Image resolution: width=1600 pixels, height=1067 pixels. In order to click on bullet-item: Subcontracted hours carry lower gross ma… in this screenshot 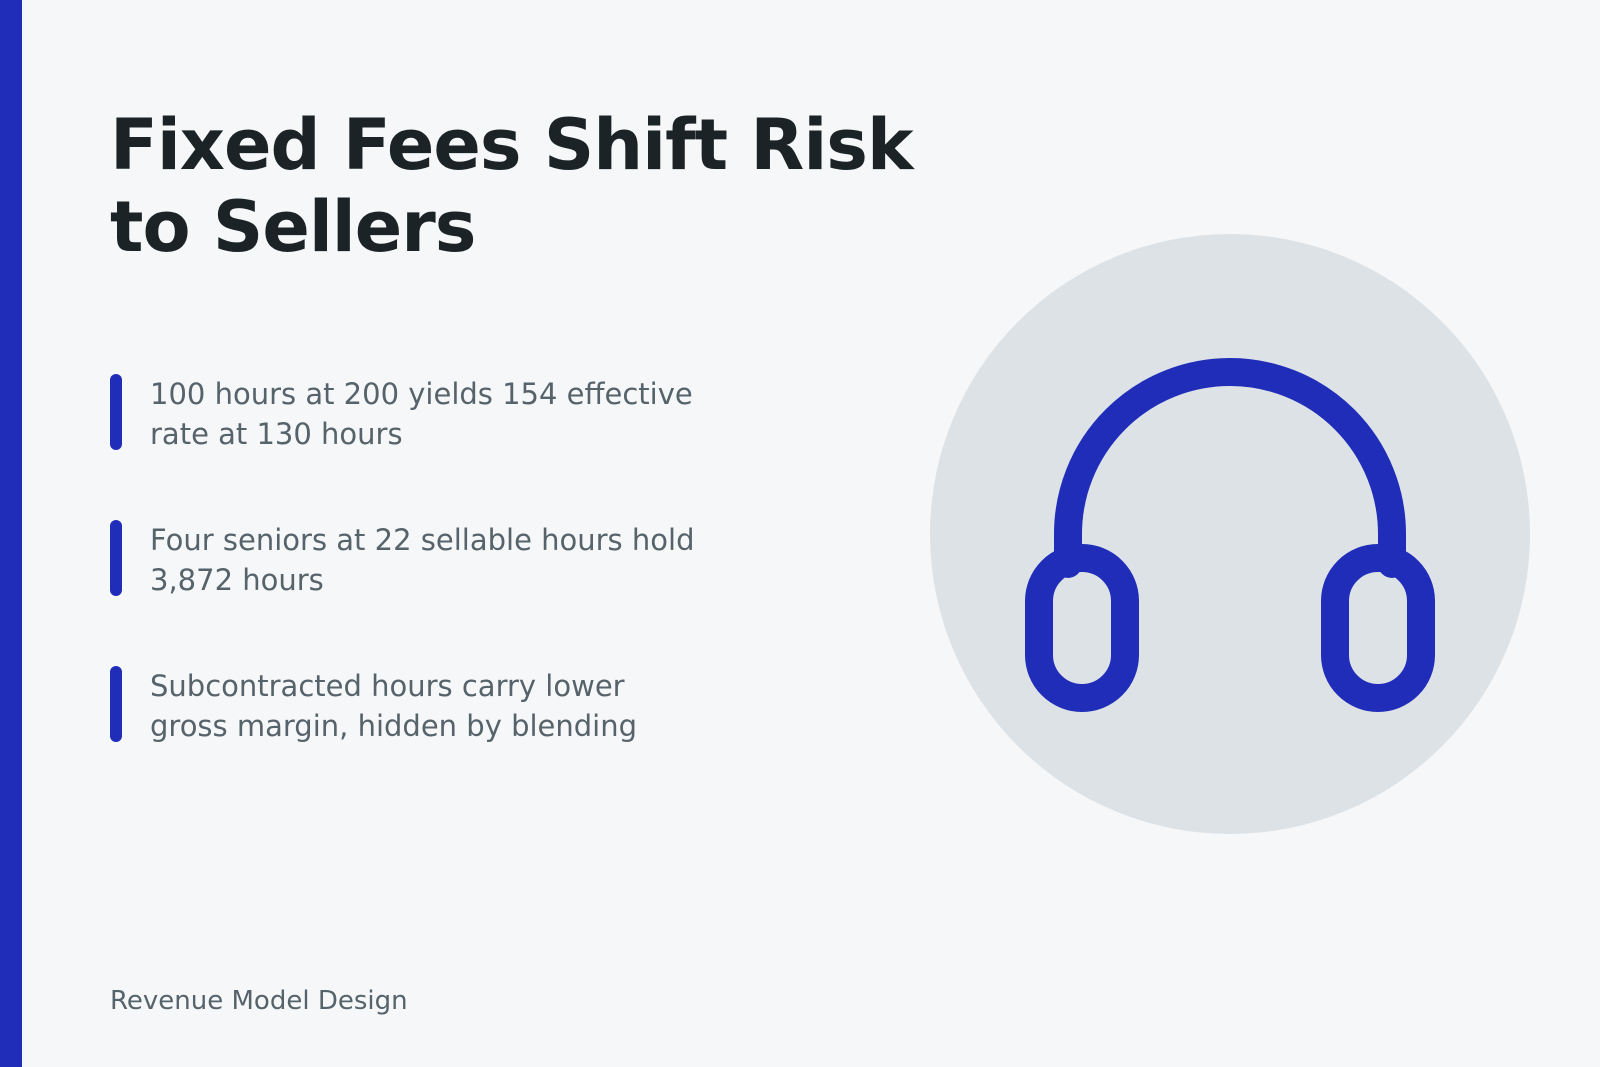, I will do `click(410, 741)`.